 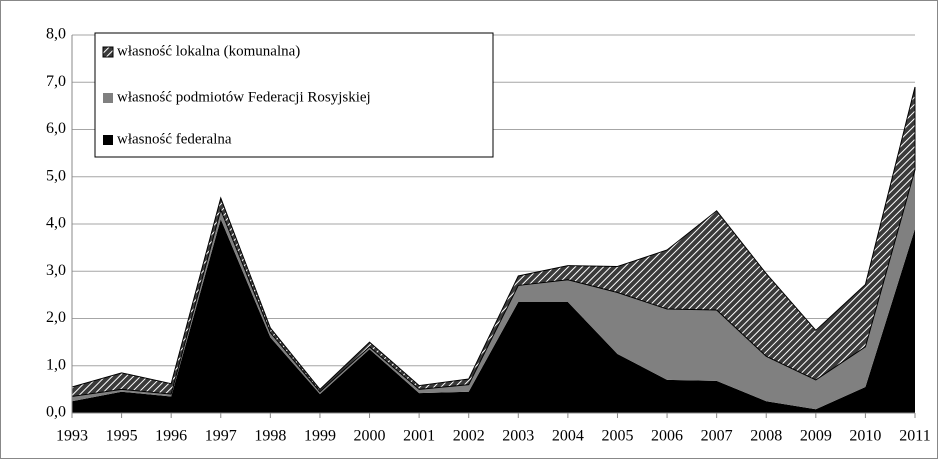 I want to click on y-tick-label: 0,0, so click(x=56, y=412).